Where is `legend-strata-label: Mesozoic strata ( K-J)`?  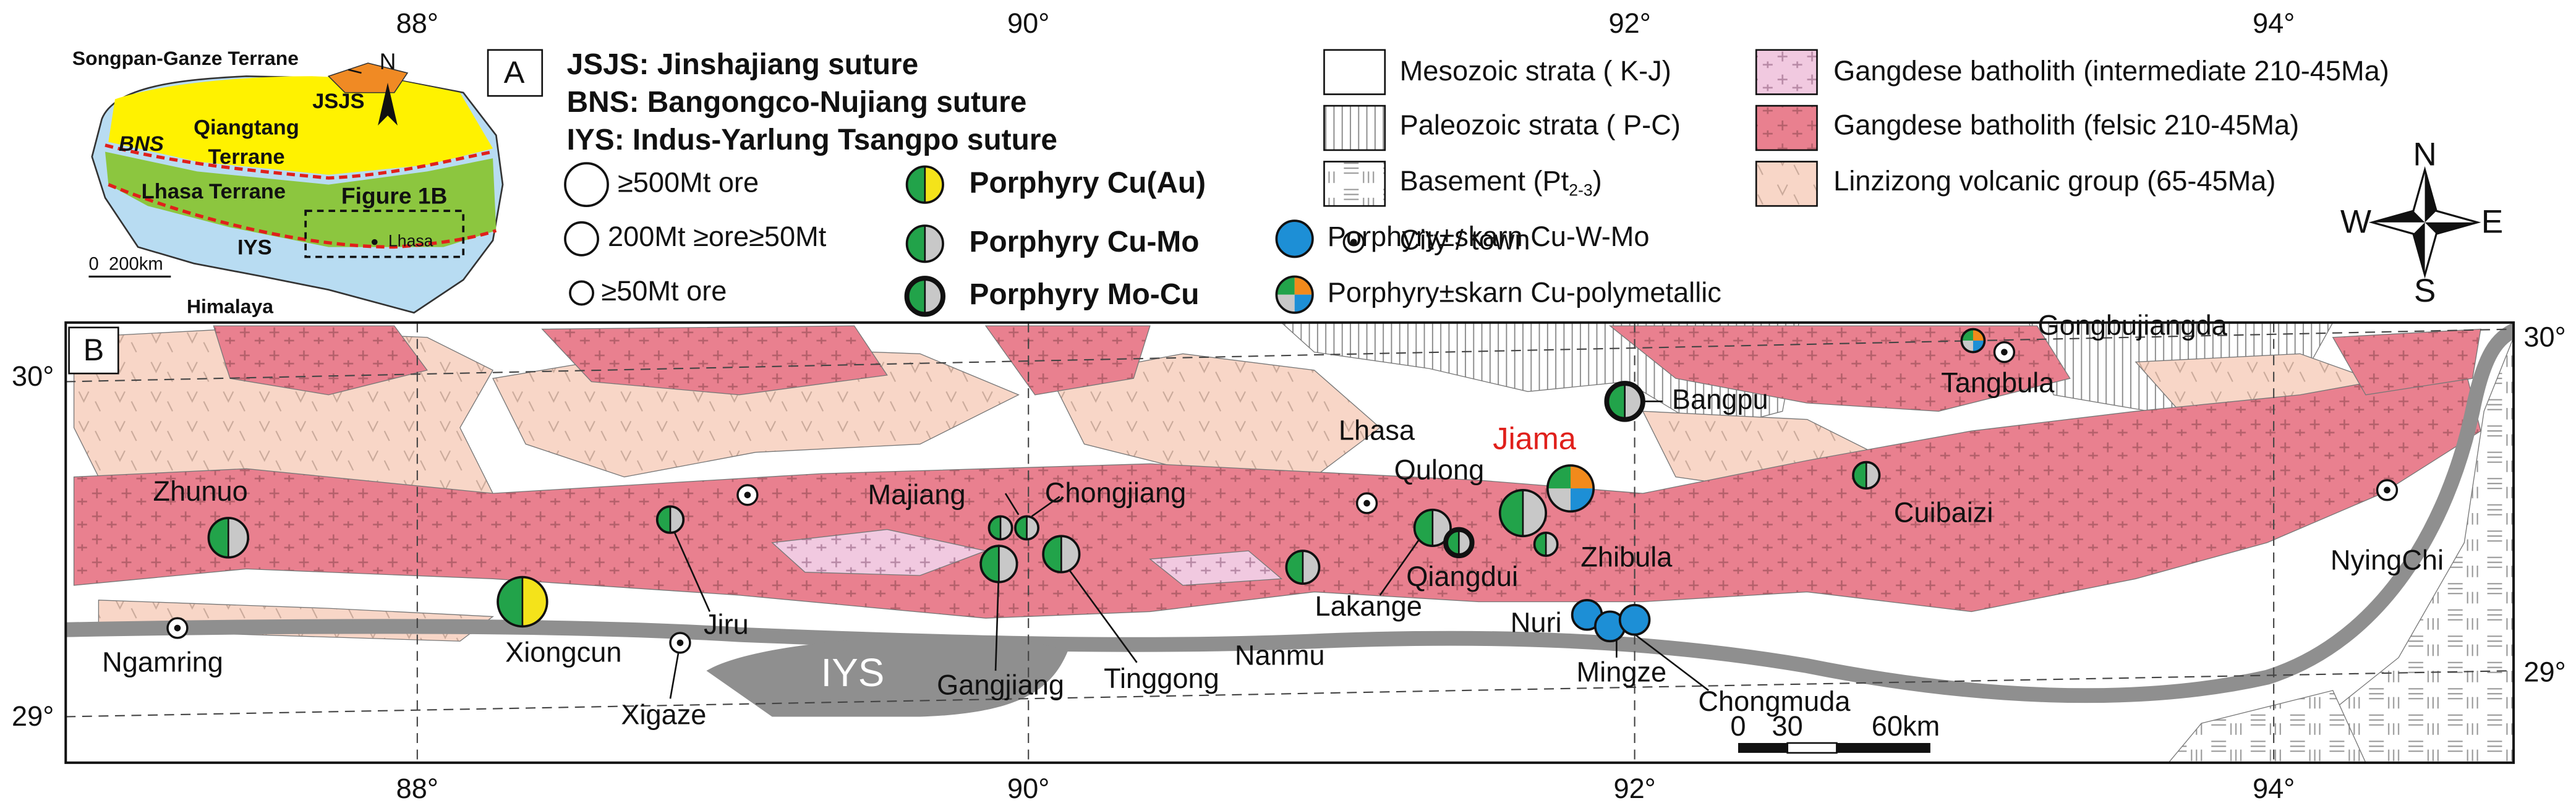 legend-strata-label: Mesozoic strata ( K-J) is located at coordinates (1535, 71).